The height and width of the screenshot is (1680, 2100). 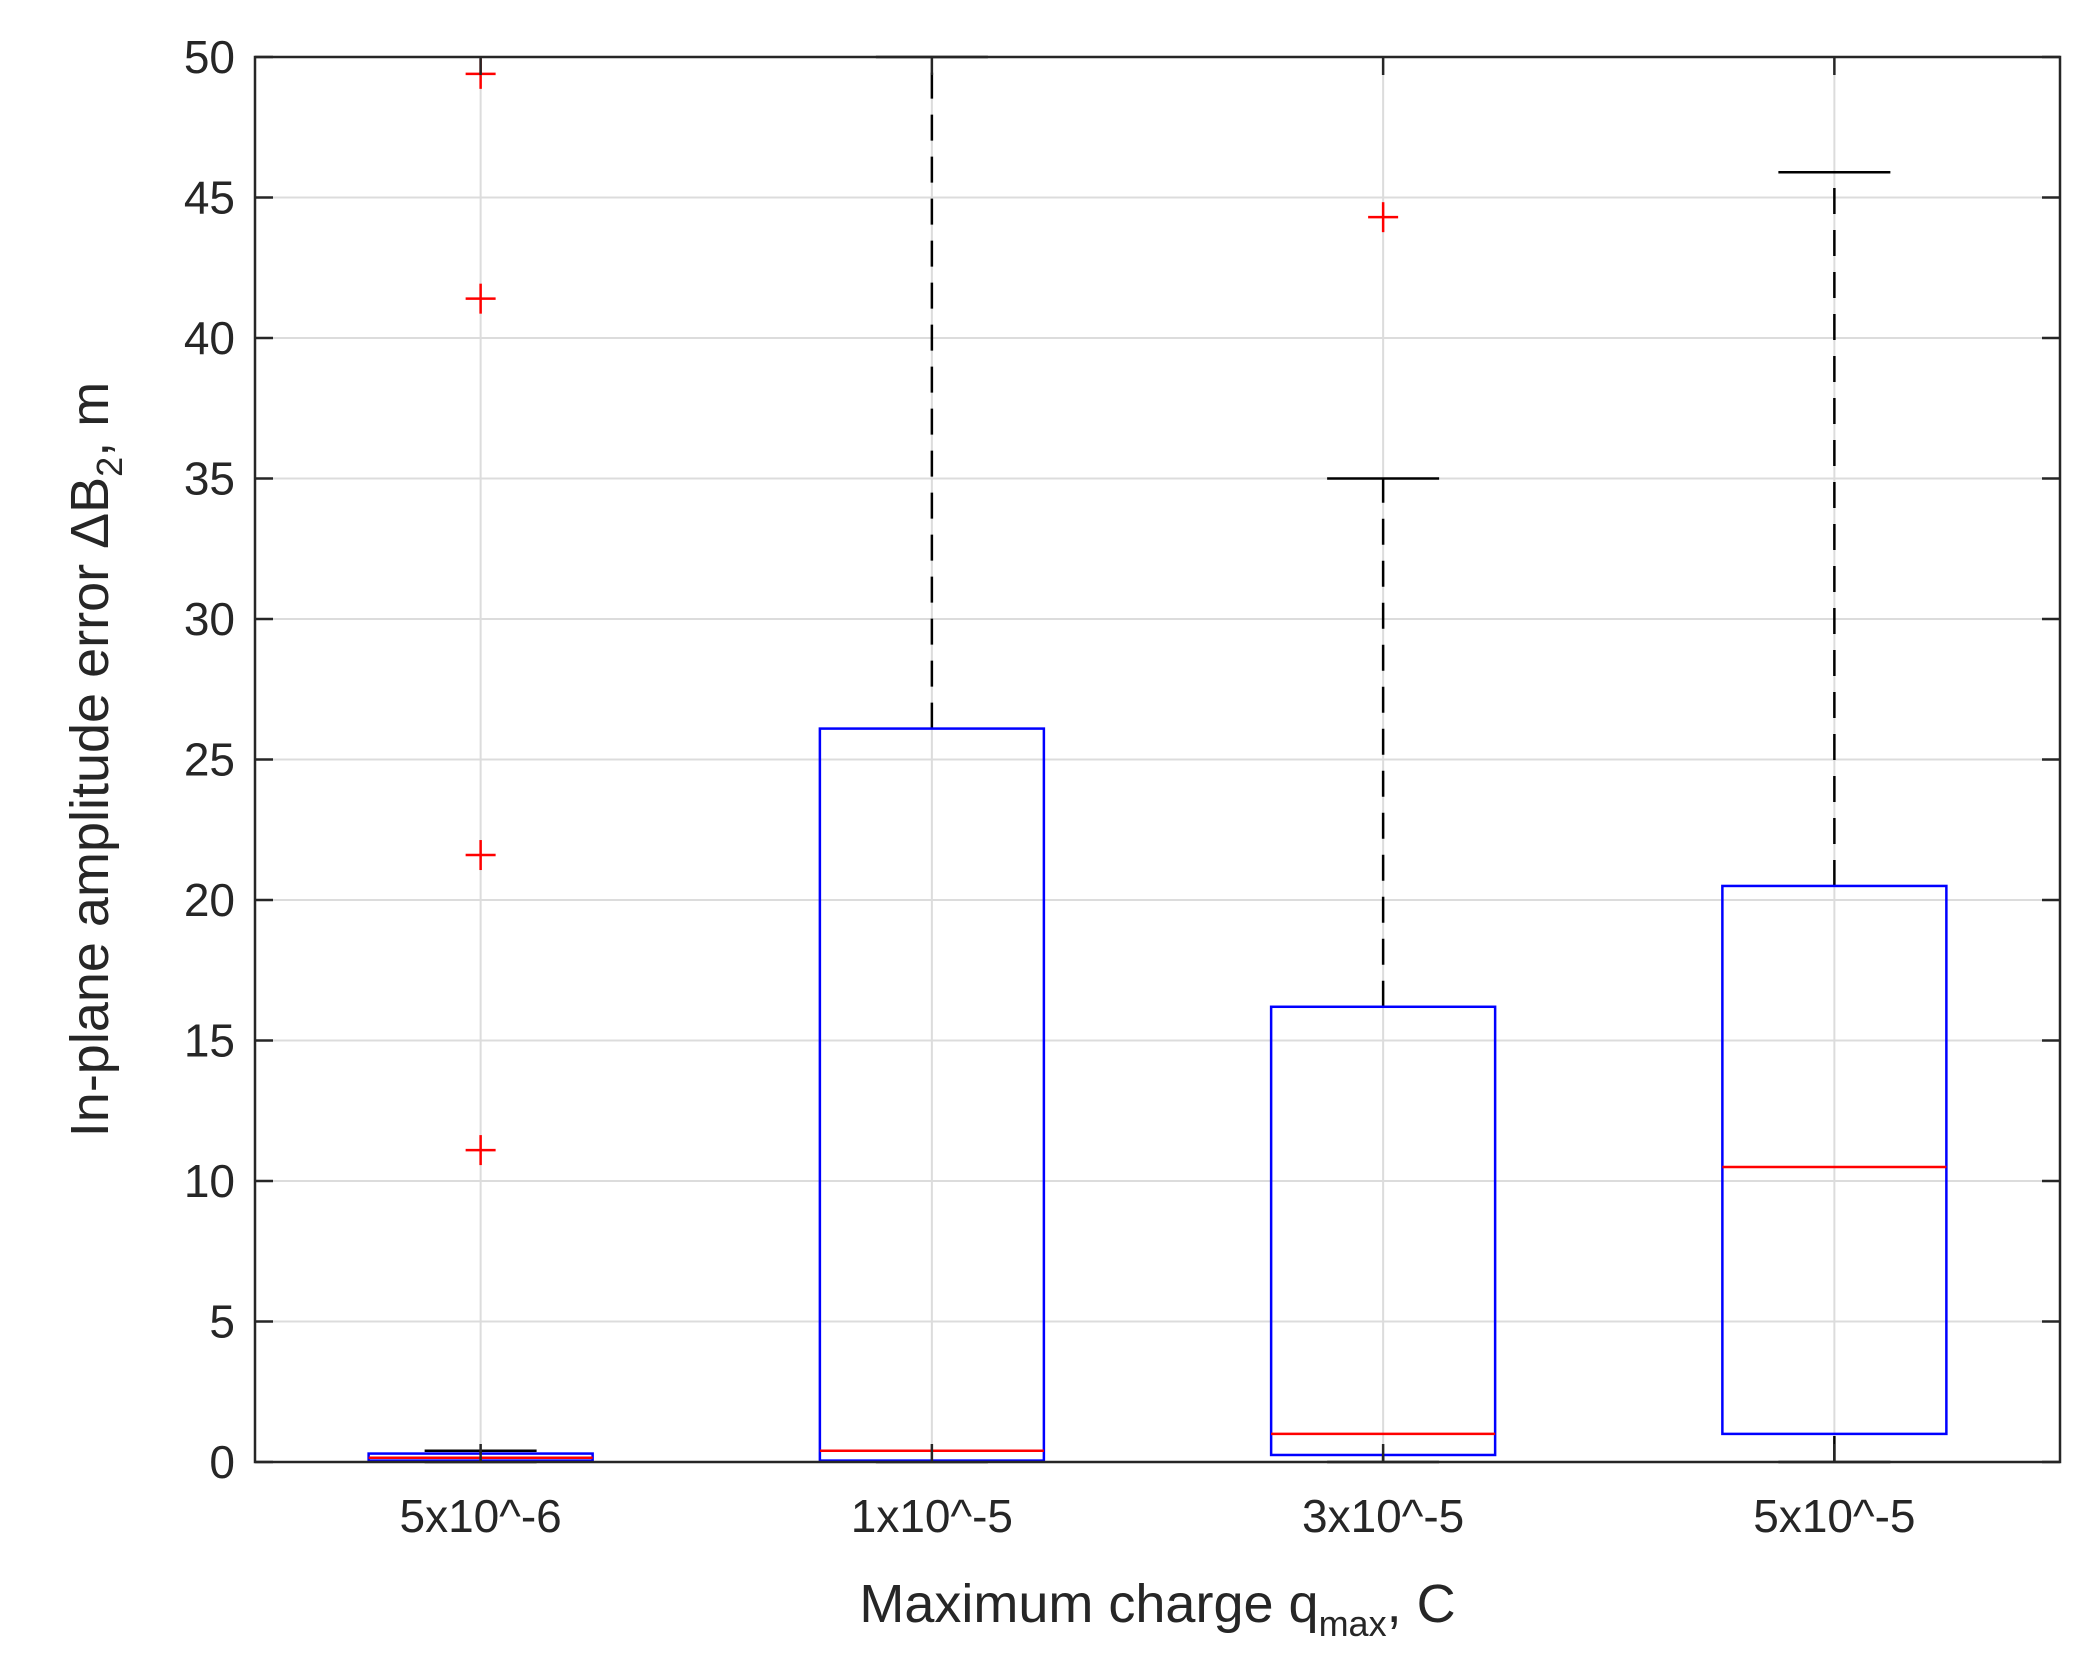 What do you see at coordinates (1383, 1516) in the screenshot?
I see `x-tick-label: 3x10^-5` at bounding box center [1383, 1516].